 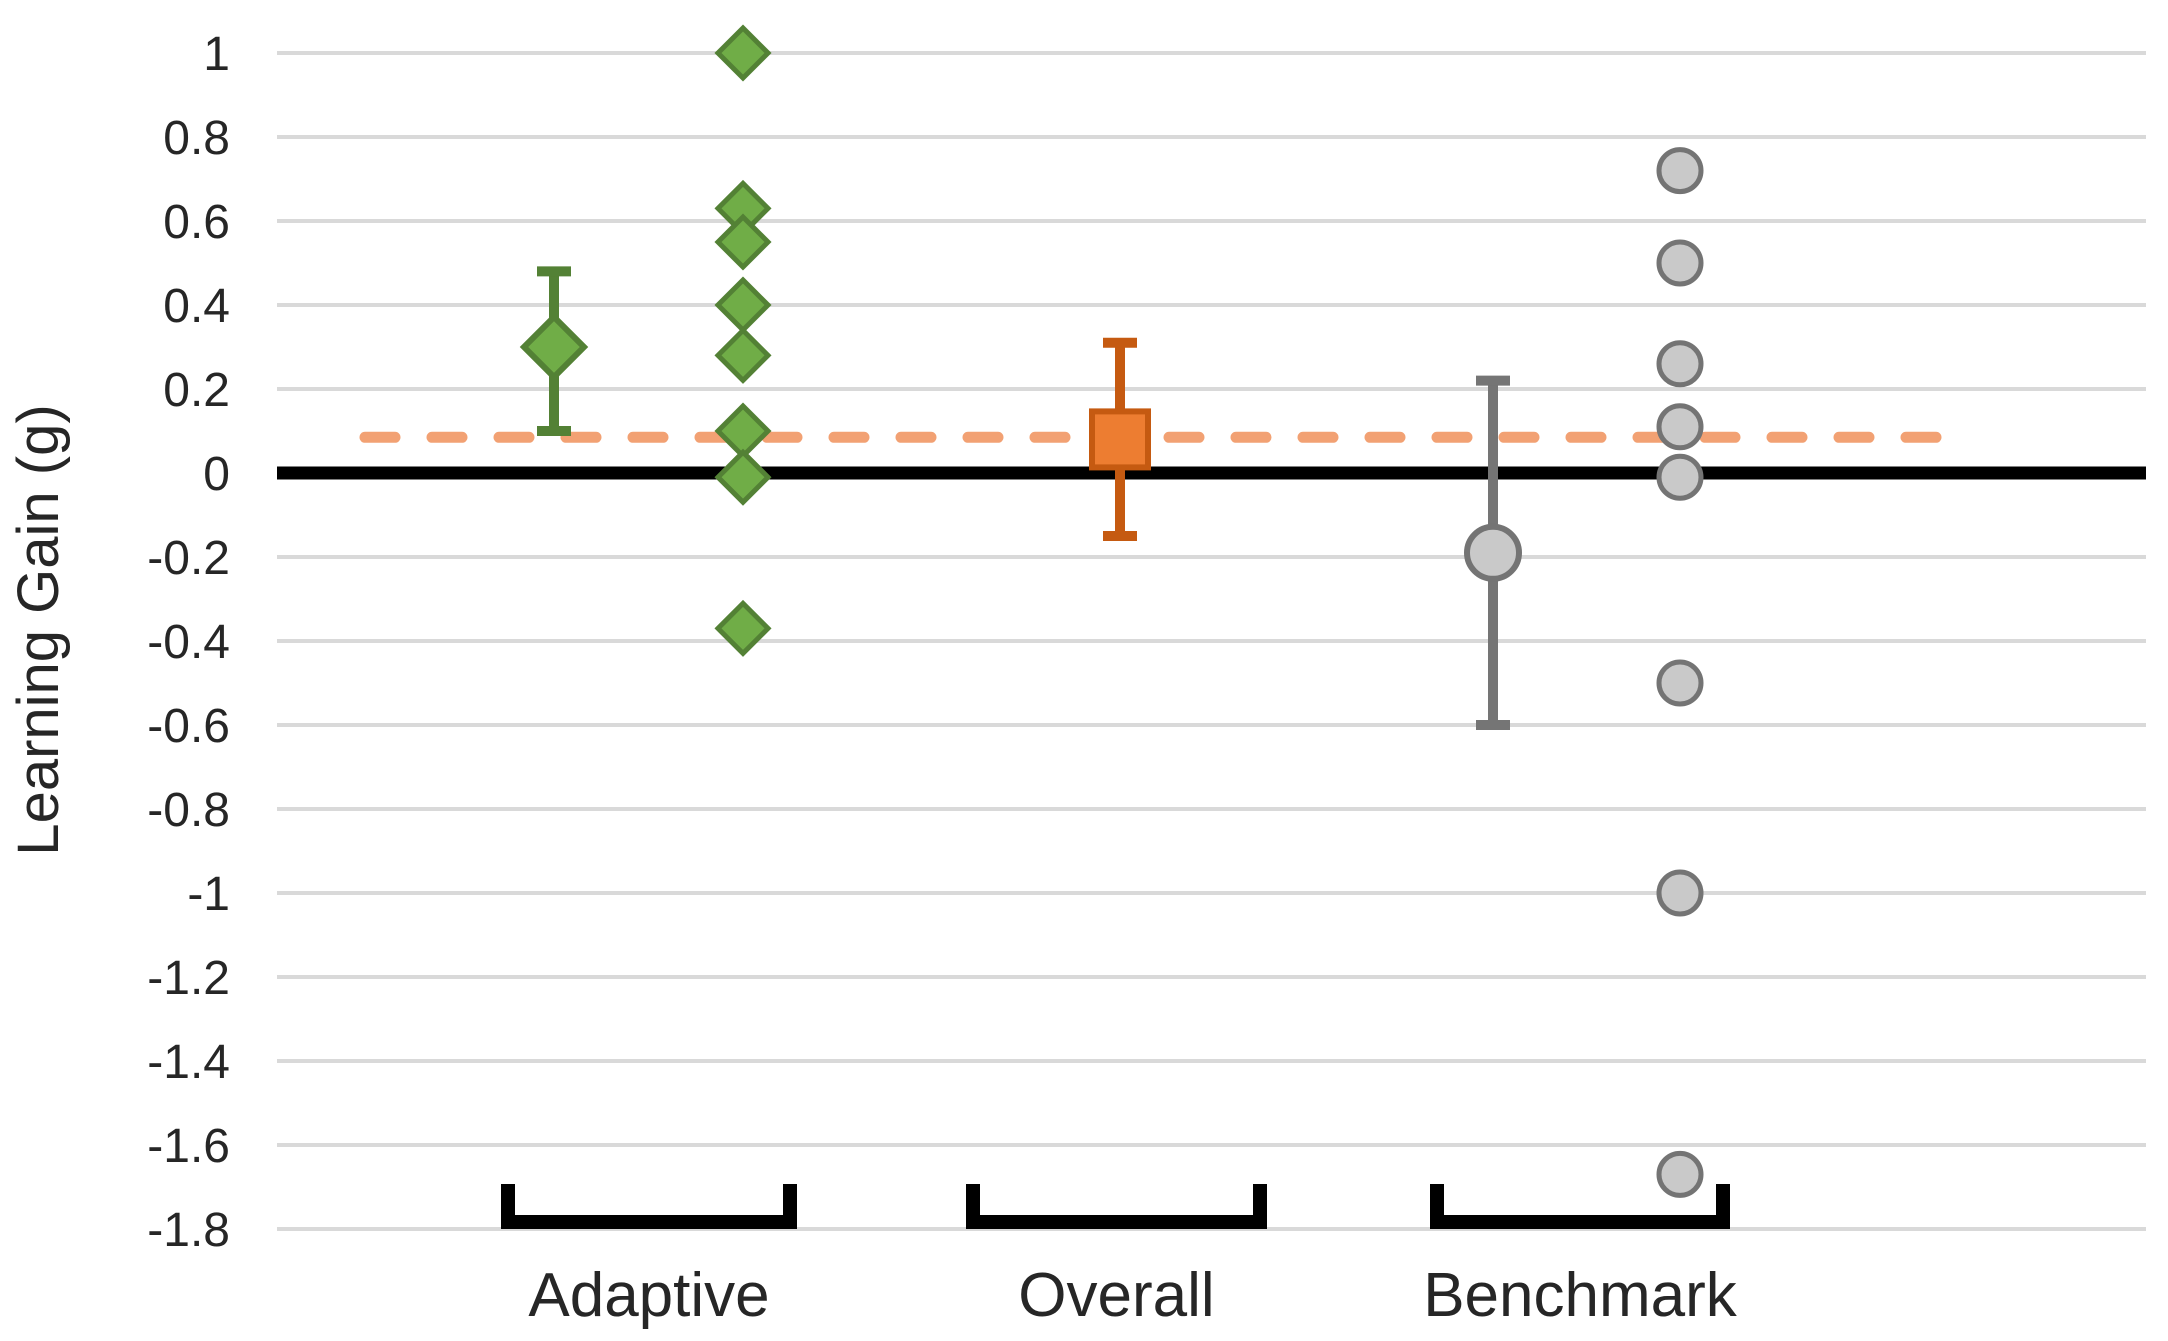 I want to click on y-tick-label: -1.6, so click(x=188, y=1146).